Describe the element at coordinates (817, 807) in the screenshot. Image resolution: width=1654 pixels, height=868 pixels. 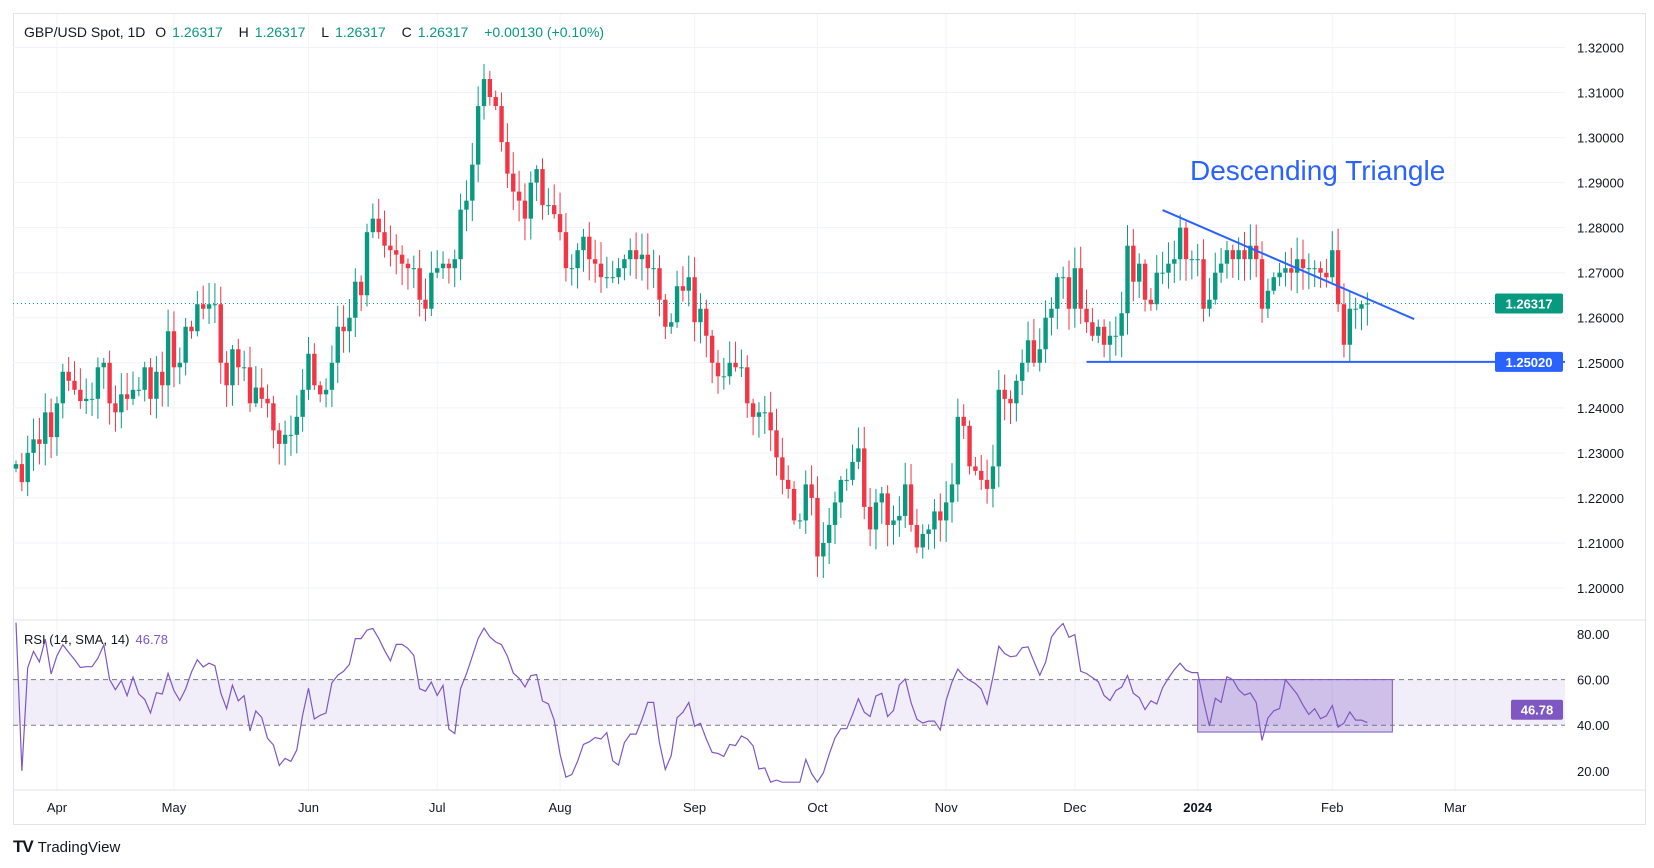
I see `time-axis-tick: Oct` at that location.